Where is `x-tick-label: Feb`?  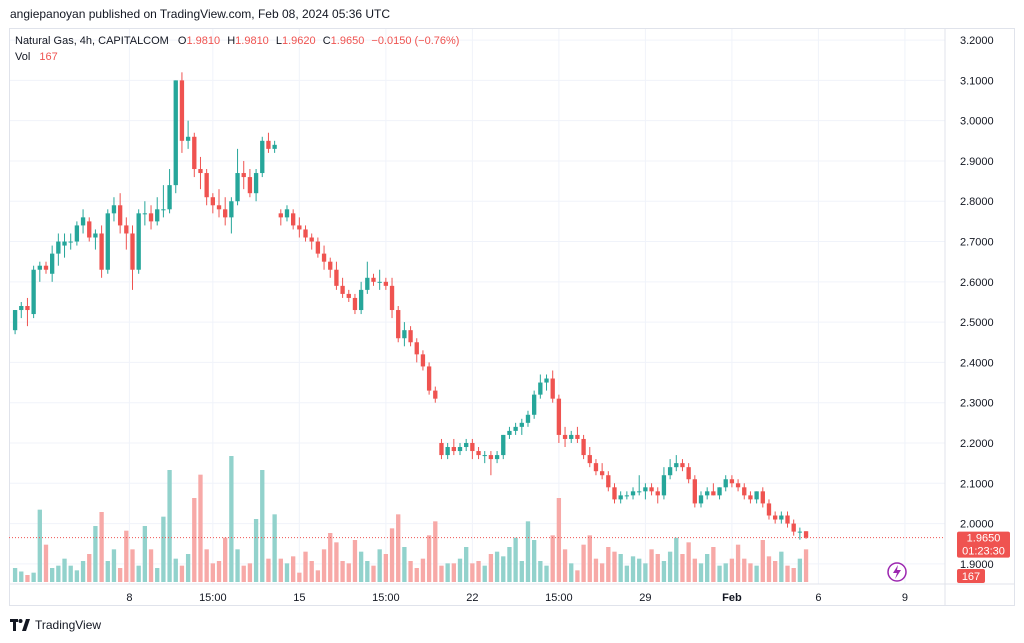
x-tick-label: Feb is located at coordinates (732, 598).